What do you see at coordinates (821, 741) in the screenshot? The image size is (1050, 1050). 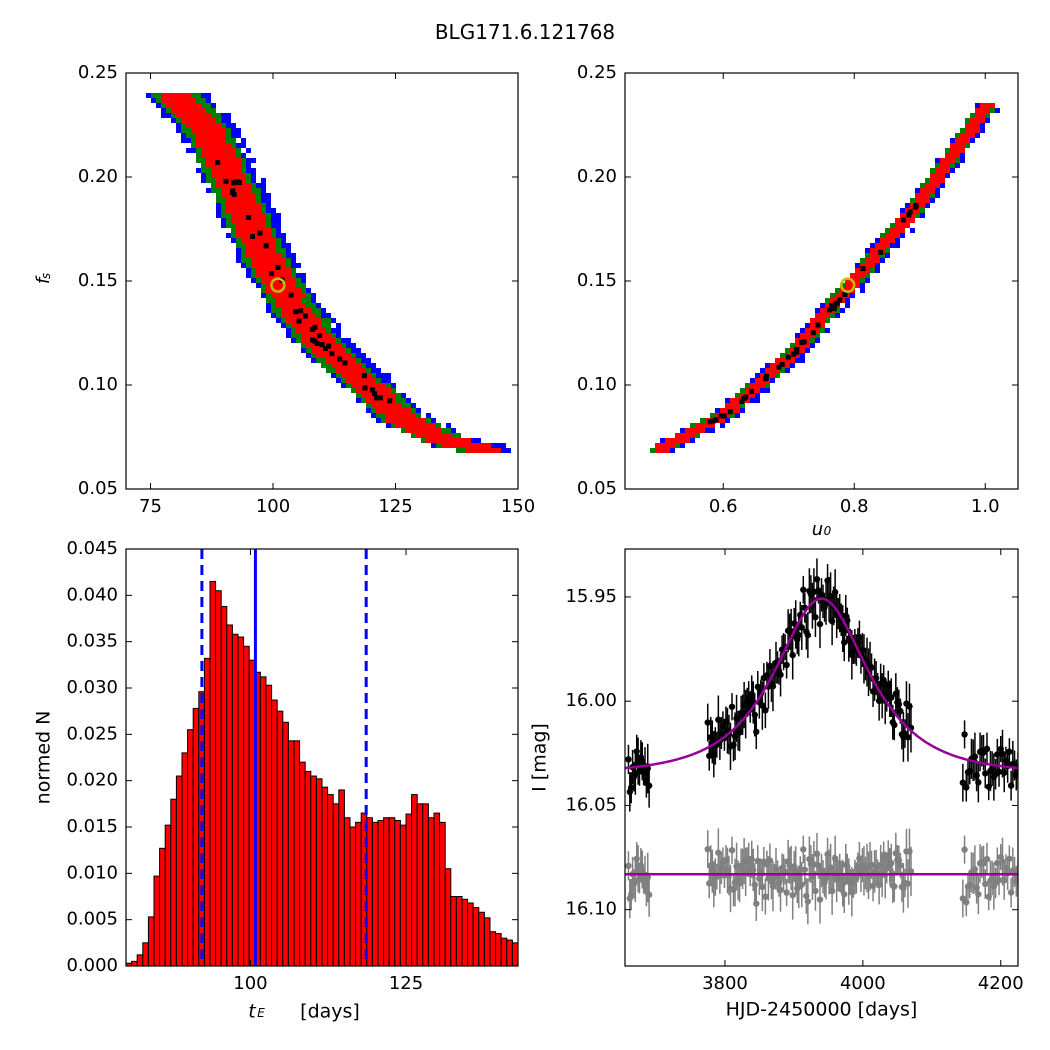 I see `plot-area` at bounding box center [821, 741].